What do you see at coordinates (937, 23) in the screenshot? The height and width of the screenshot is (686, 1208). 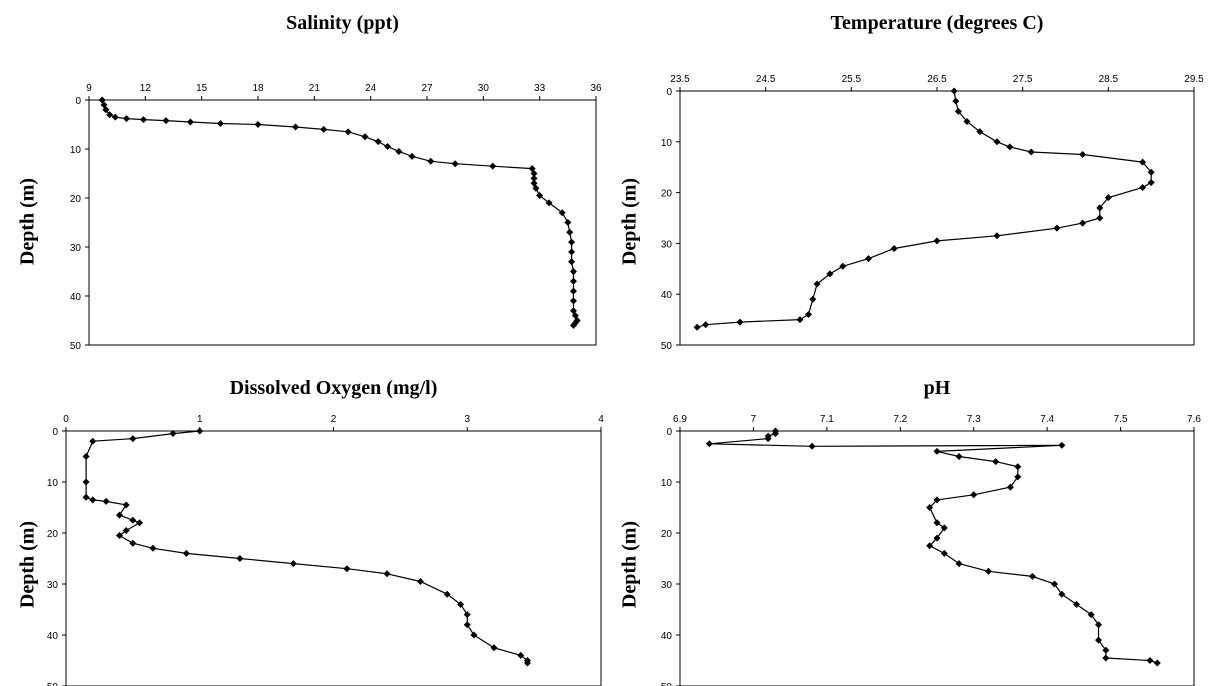 I see `temperature-chart-title: Temperature (degrees C)` at bounding box center [937, 23].